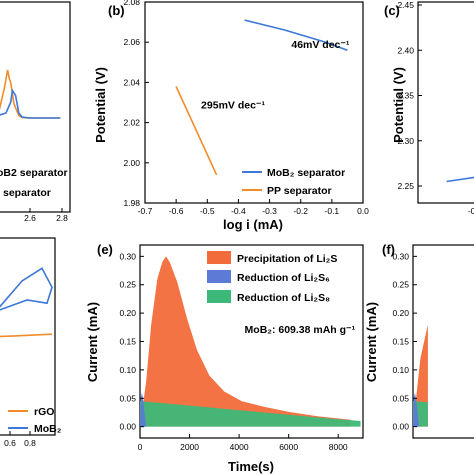  Describe the element at coordinates (219, 296) in the screenshot. I see `panel-e-legend-swatch-li2s8` at that location.